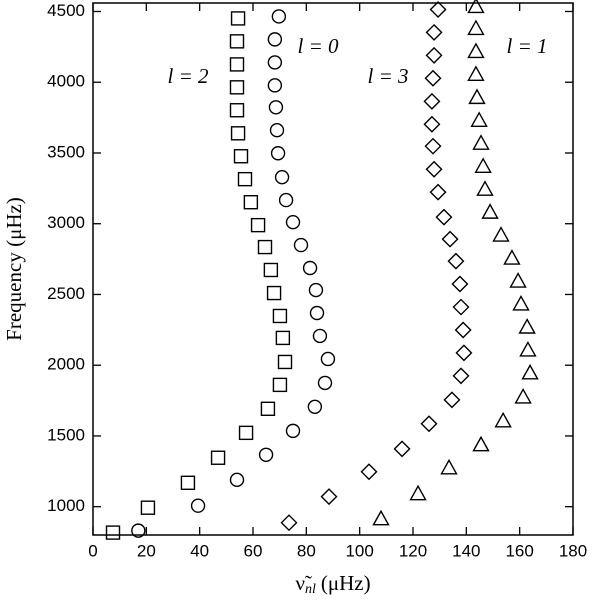 This screenshot has height=606, width=600. I want to click on x-tick-label: 60, so click(253, 550).